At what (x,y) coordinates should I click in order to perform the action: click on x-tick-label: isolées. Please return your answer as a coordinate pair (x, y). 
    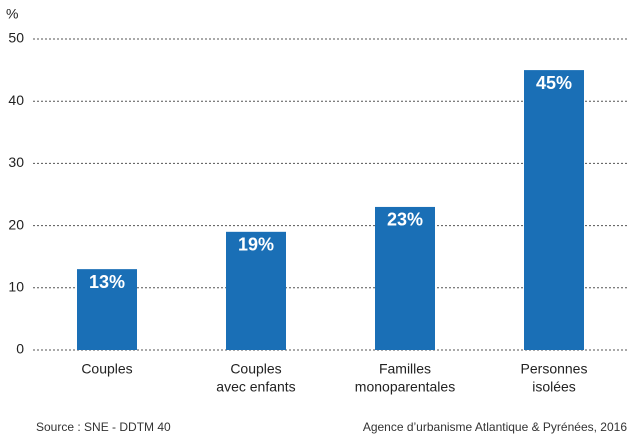
    Looking at the image, I should click on (554, 387).